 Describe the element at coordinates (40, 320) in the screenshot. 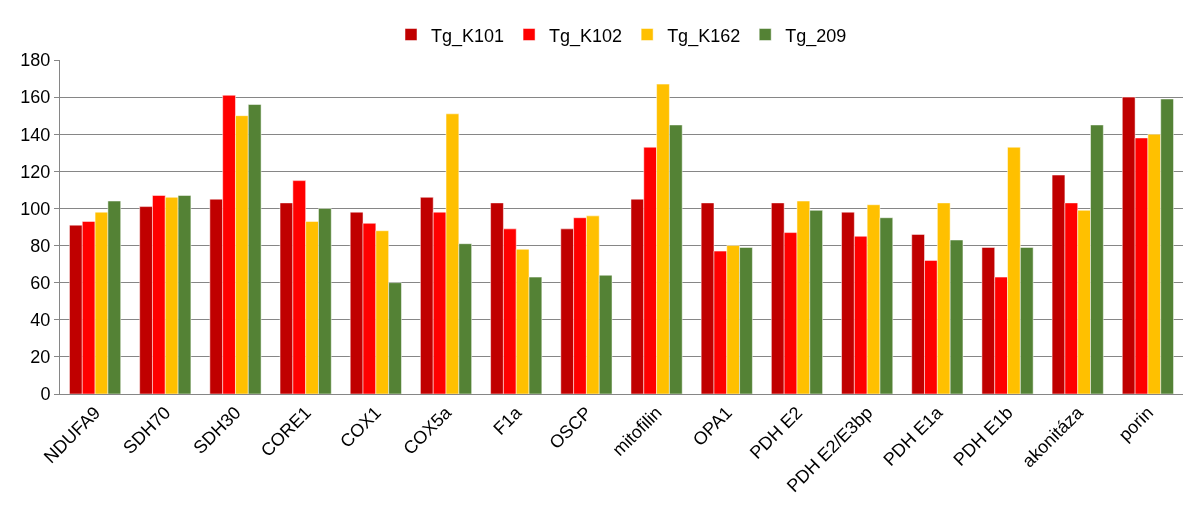

I see `y-tick-label: 40` at that location.